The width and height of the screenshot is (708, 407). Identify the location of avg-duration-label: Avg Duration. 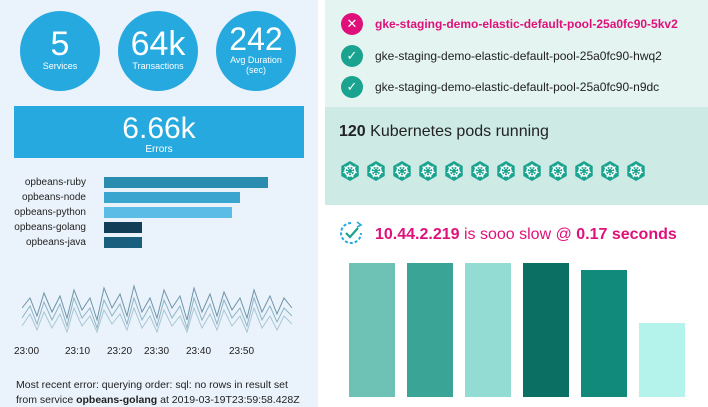
(256, 60).